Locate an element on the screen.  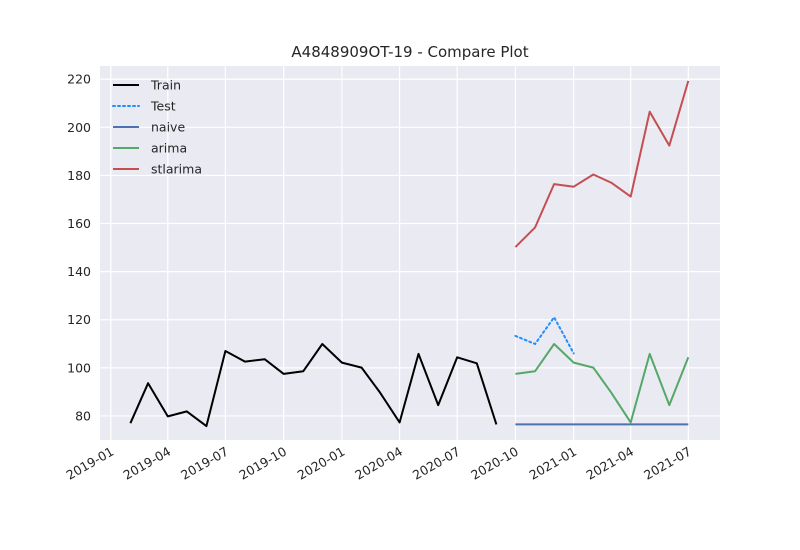
y-tick-label: 100 is located at coordinates (79, 367).